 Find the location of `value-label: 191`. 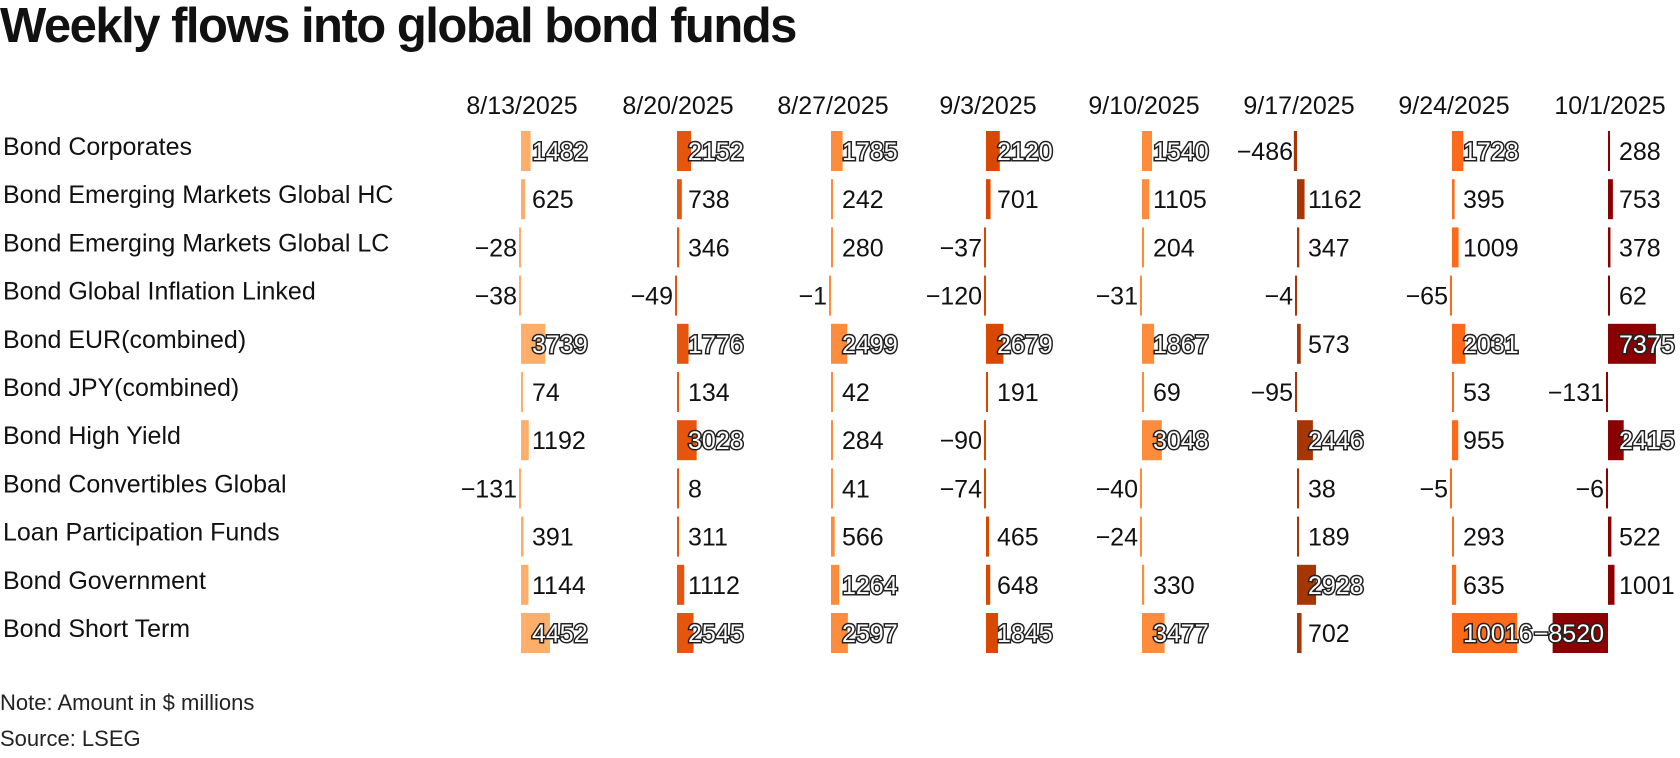

value-label: 191 is located at coordinates (1018, 393).